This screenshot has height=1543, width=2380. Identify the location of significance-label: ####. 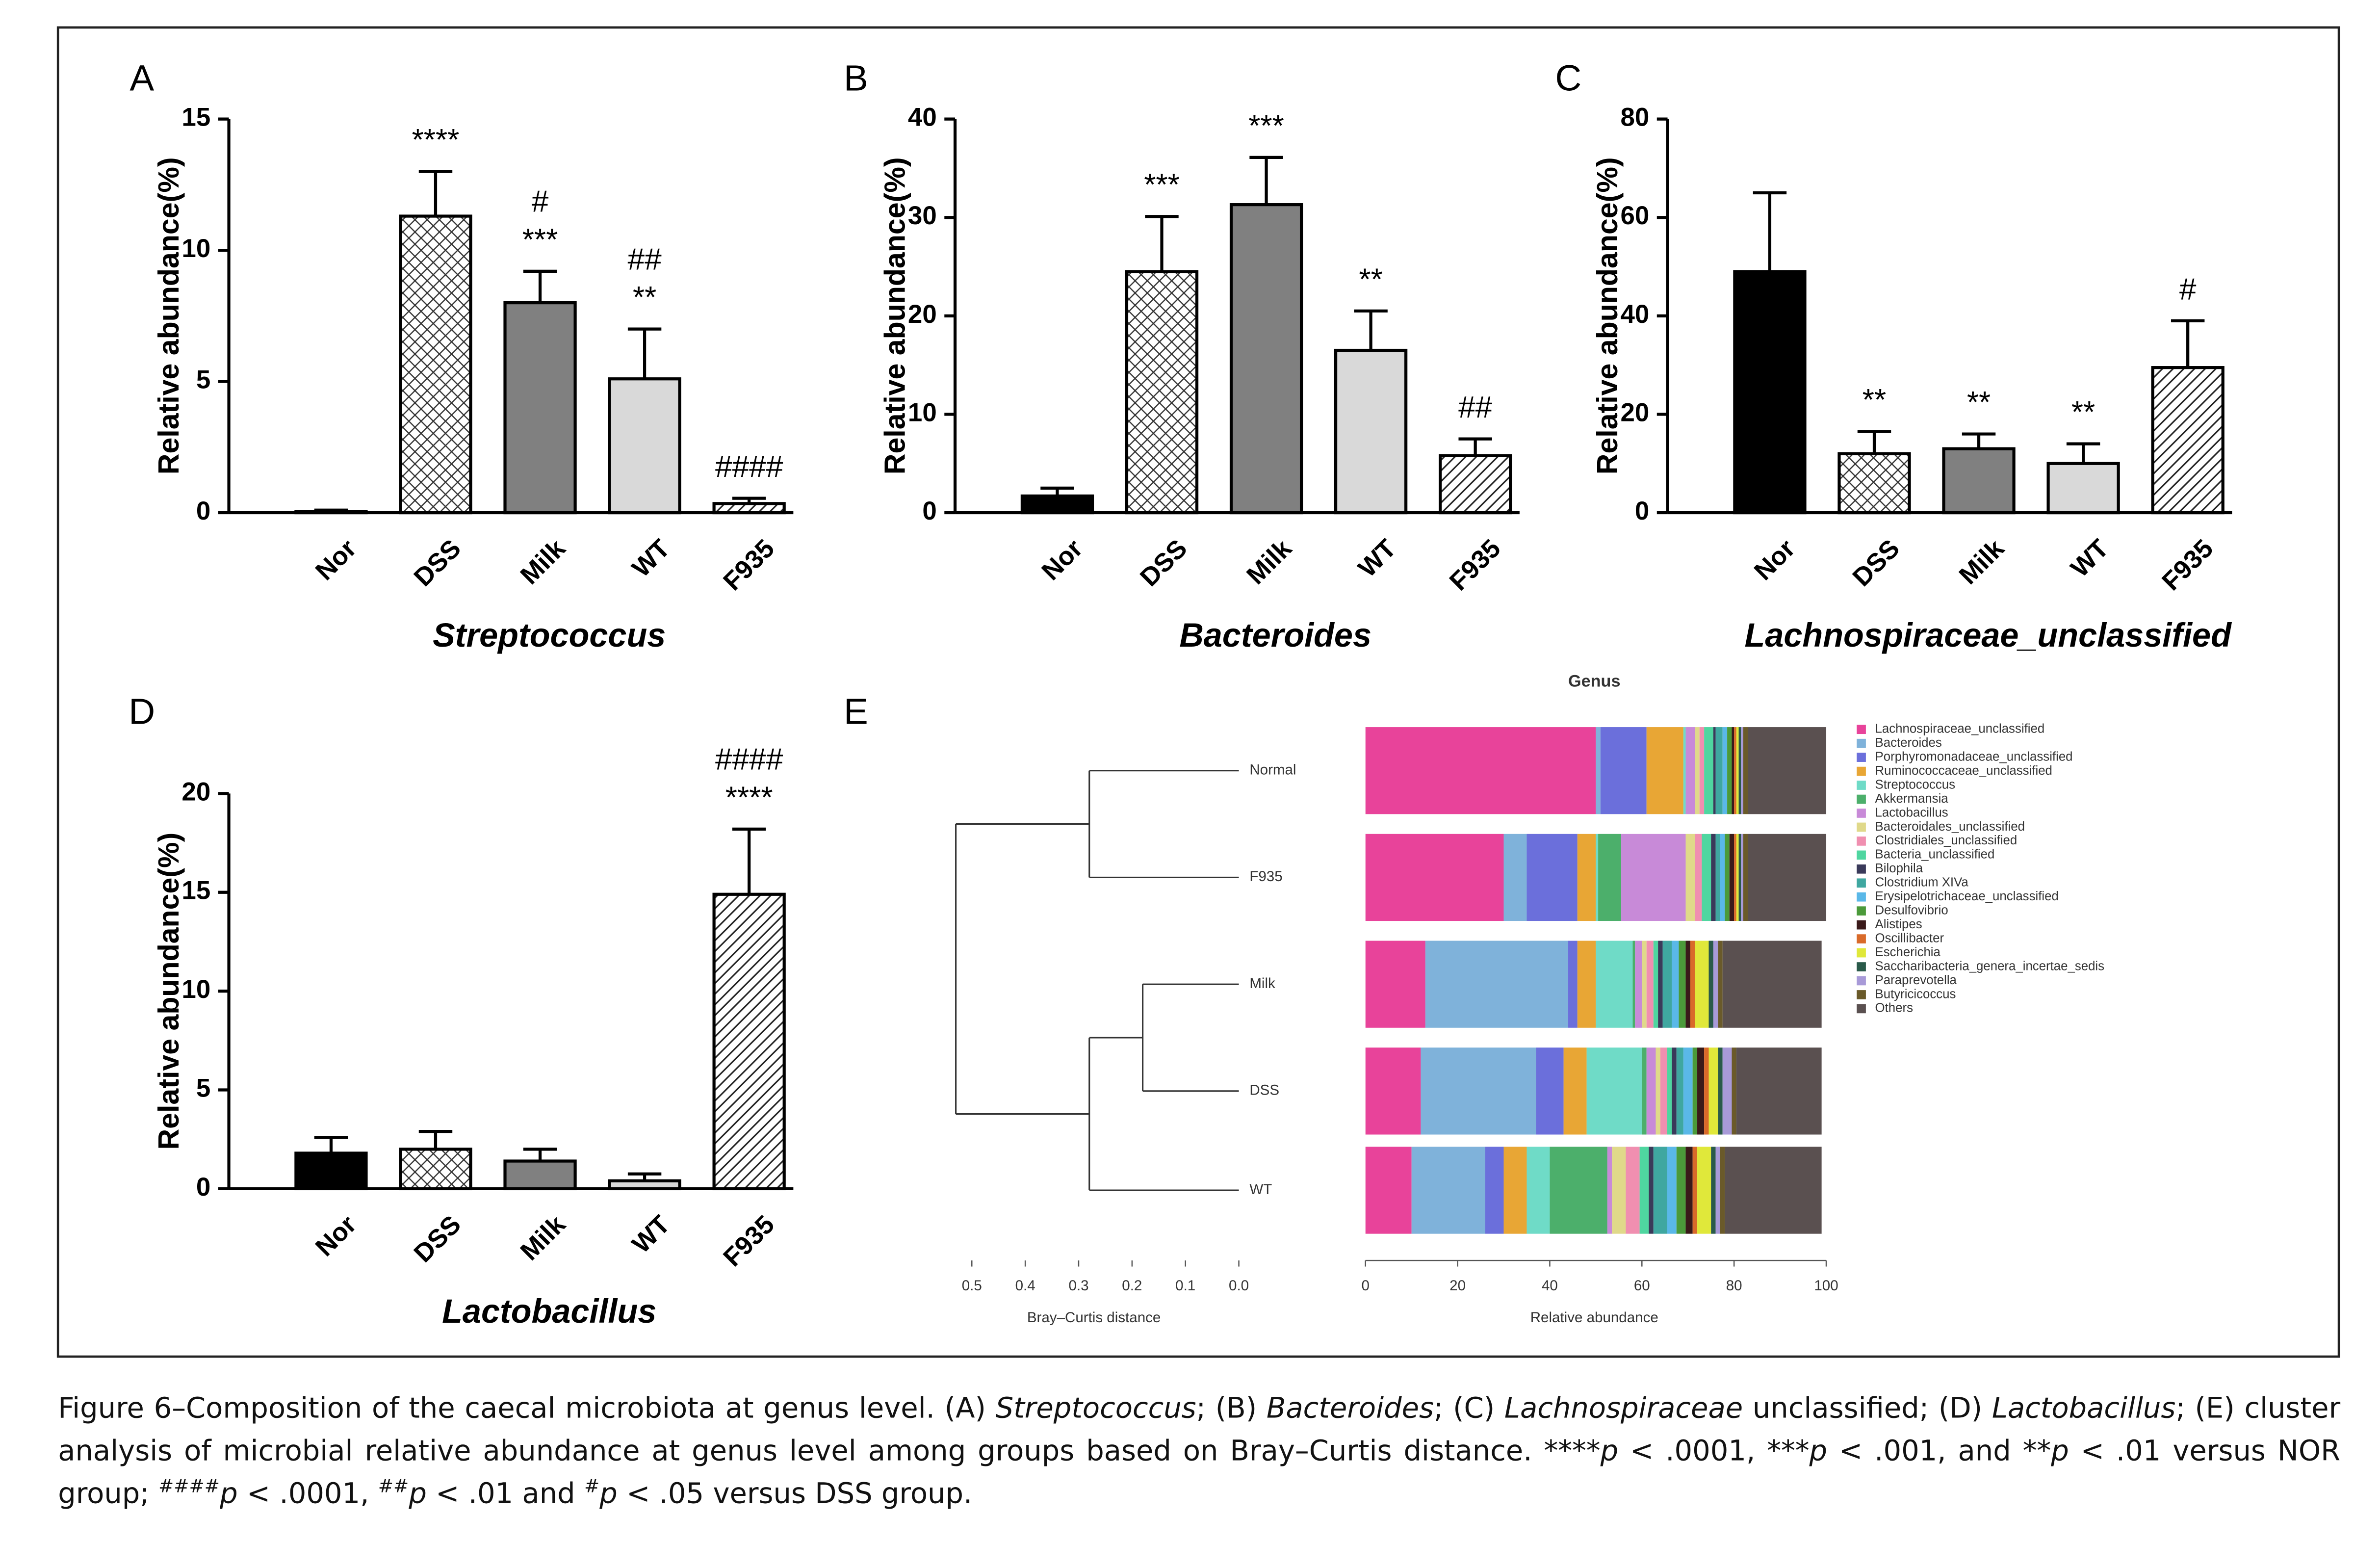
(749, 467).